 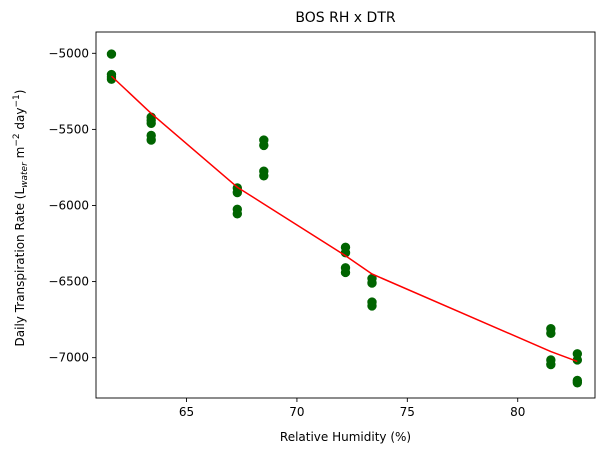 What do you see at coordinates (17, 139) in the screenshot?
I see `y-label-sup1: −2` at bounding box center [17, 139].